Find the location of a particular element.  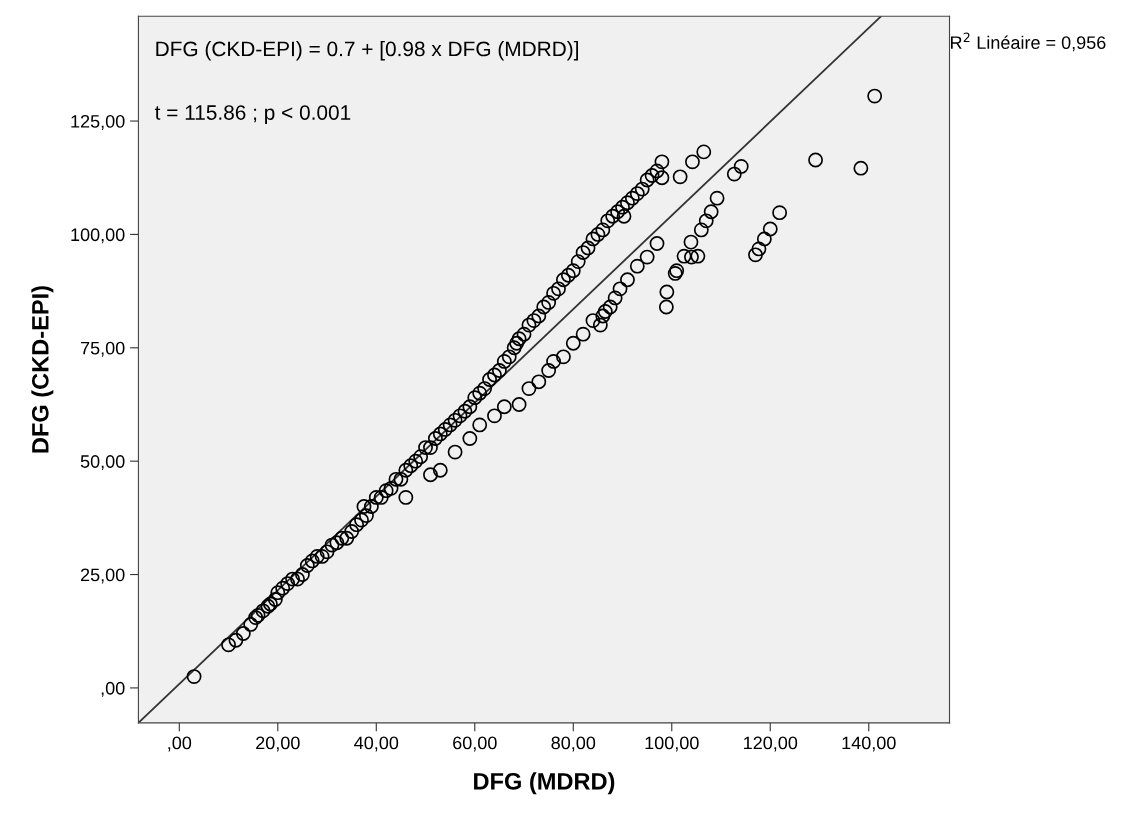

x-tick-label: 60,00 is located at coordinates (475, 744).